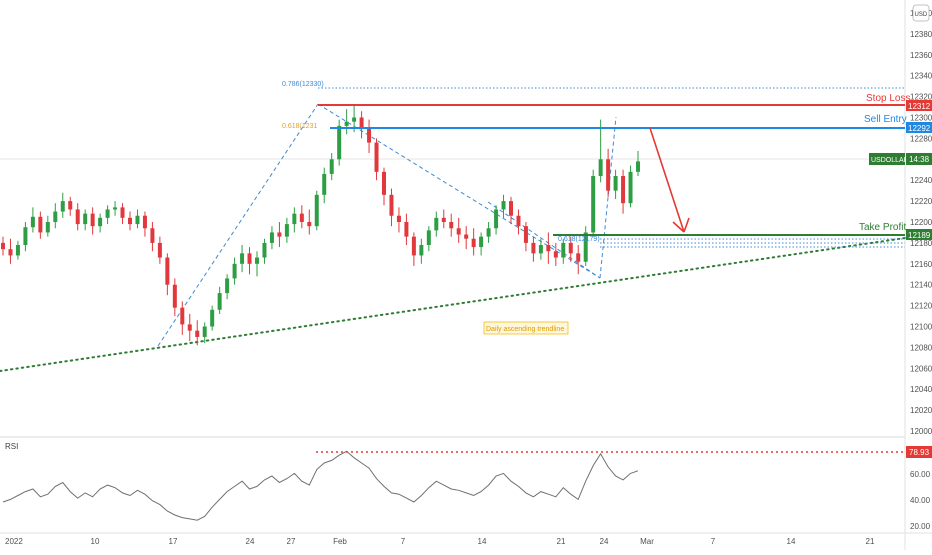 This screenshot has width=932, height=555. Describe the element at coordinates (669, 180) in the screenshot. I see `projection-arrow` at that location.